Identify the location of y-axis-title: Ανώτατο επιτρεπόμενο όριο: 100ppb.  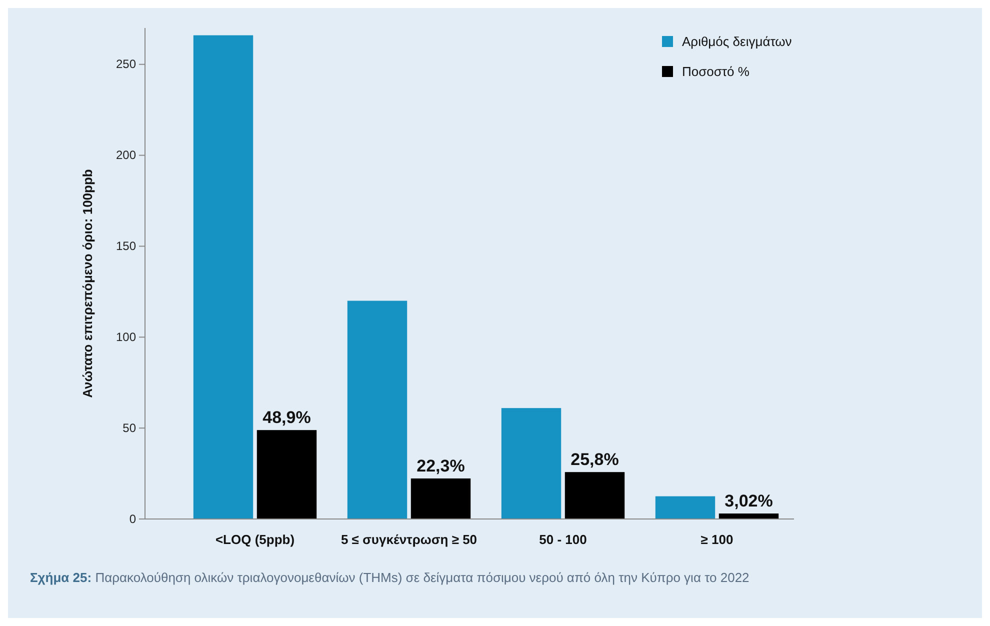
(87, 283).